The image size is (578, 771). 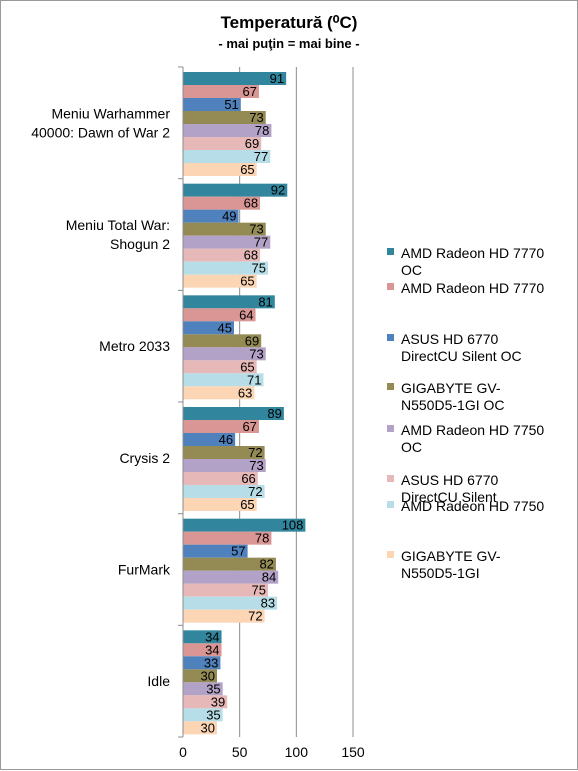 What do you see at coordinates (254, 379) in the screenshot?
I see `data-label: 71` at bounding box center [254, 379].